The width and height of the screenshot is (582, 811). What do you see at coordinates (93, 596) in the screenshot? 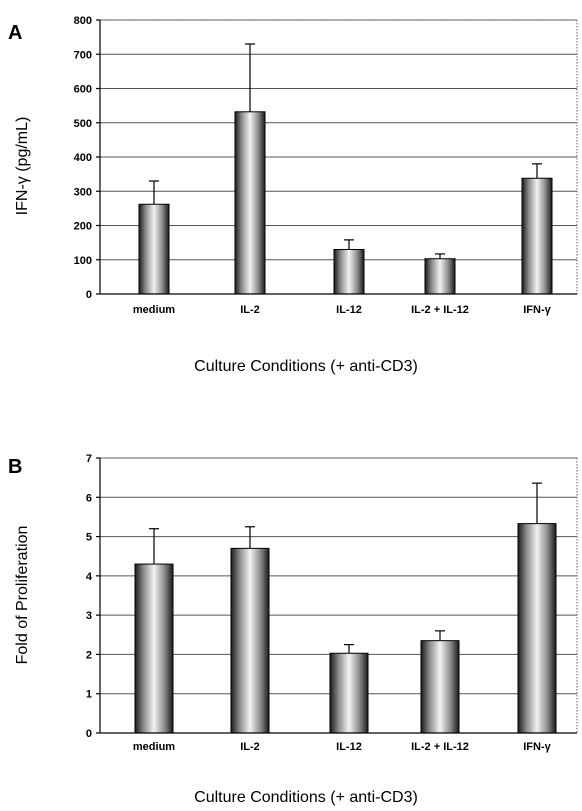
I see `panel-b-y-ticks: 0 1 2 3 4 5 6 7` at bounding box center [93, 596].